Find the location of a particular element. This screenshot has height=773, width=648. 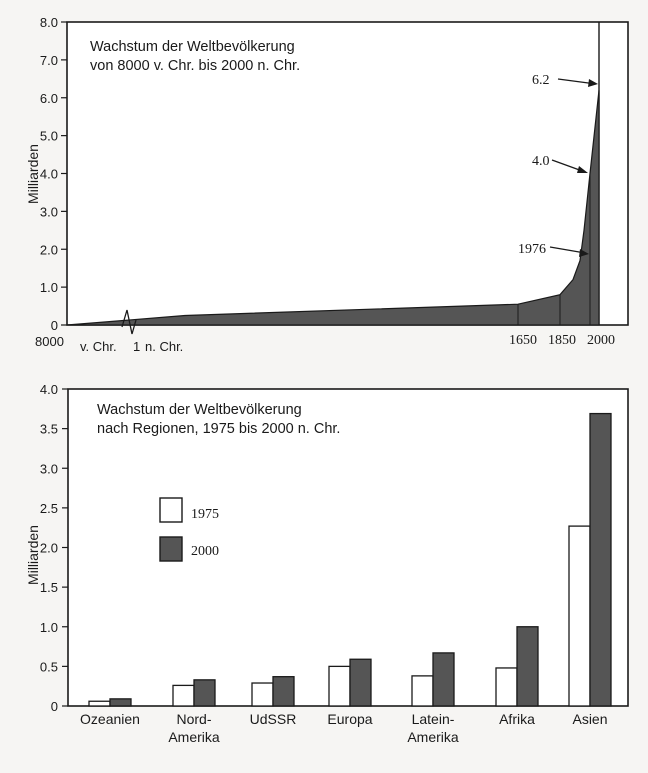

legend-label-2000: 2000 is located at coordinates (205, 551).